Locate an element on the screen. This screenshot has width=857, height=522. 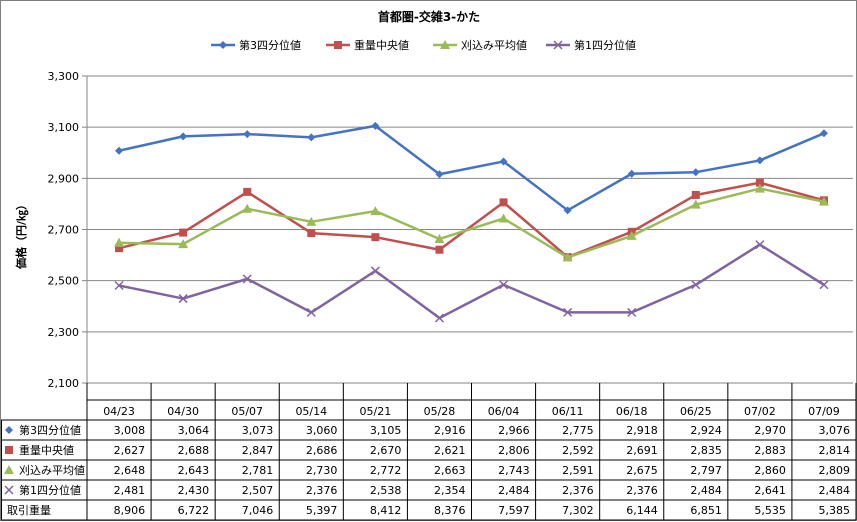
legend-label: 第3四分位値 is located at coordinates (270, 45).